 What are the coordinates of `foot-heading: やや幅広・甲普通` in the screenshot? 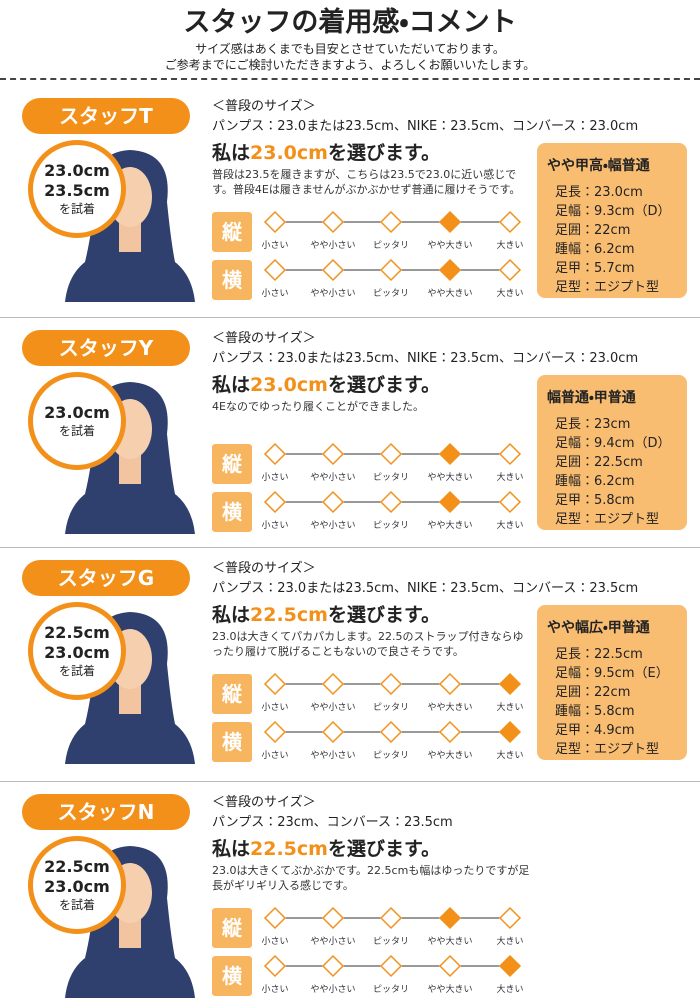 It's located at (598, 628).